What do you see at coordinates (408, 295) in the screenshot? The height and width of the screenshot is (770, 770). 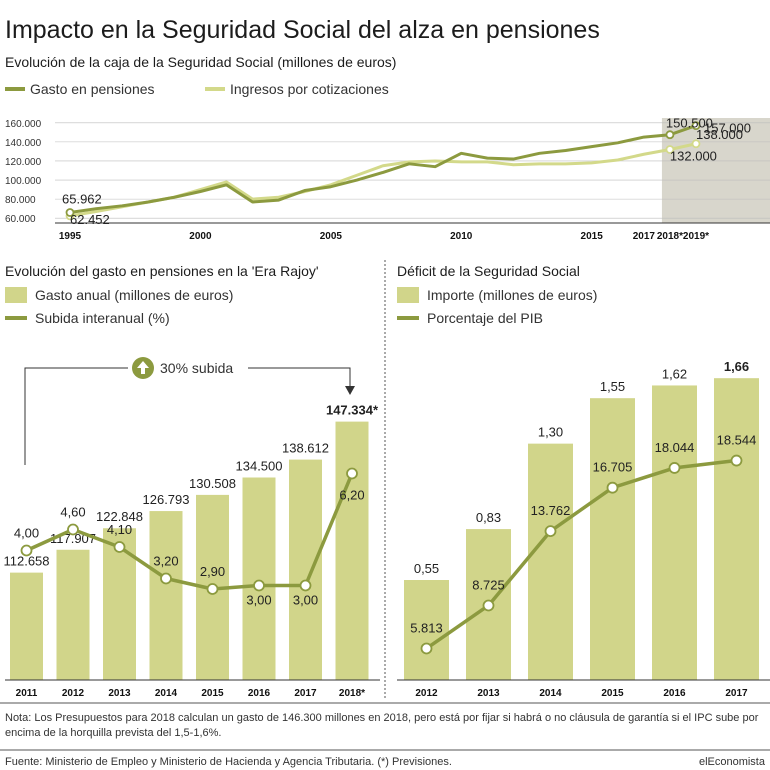 I see `legend-swatch-importe` at bounding box center [408, 295].